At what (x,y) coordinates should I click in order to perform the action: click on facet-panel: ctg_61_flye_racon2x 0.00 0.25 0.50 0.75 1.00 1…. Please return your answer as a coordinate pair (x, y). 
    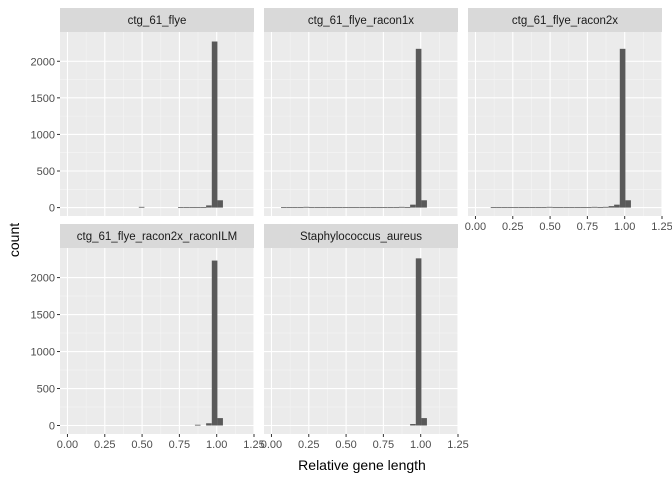
    Looking at the image, I should click on (568, 120).